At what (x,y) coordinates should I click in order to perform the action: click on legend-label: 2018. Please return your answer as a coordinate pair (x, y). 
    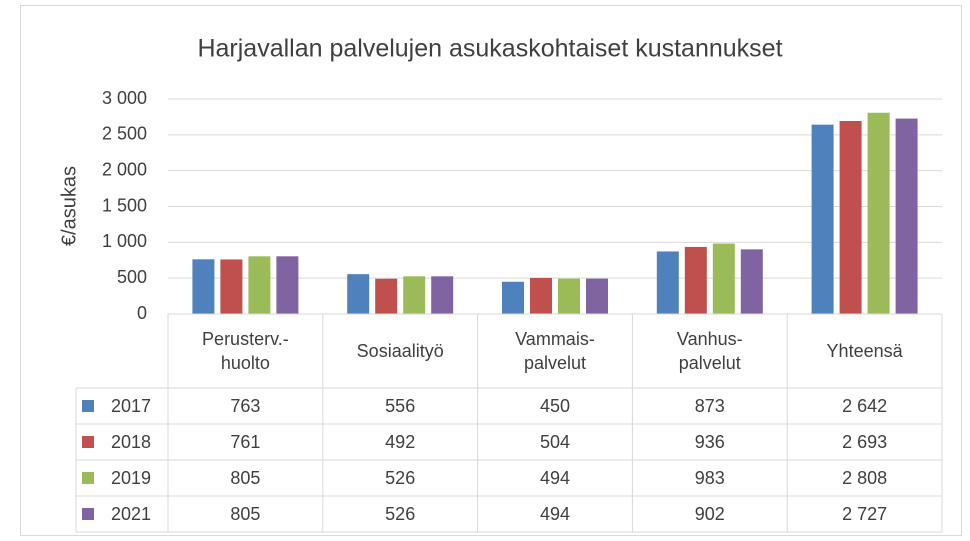
    Looking at the image, I should click on (131, 442).